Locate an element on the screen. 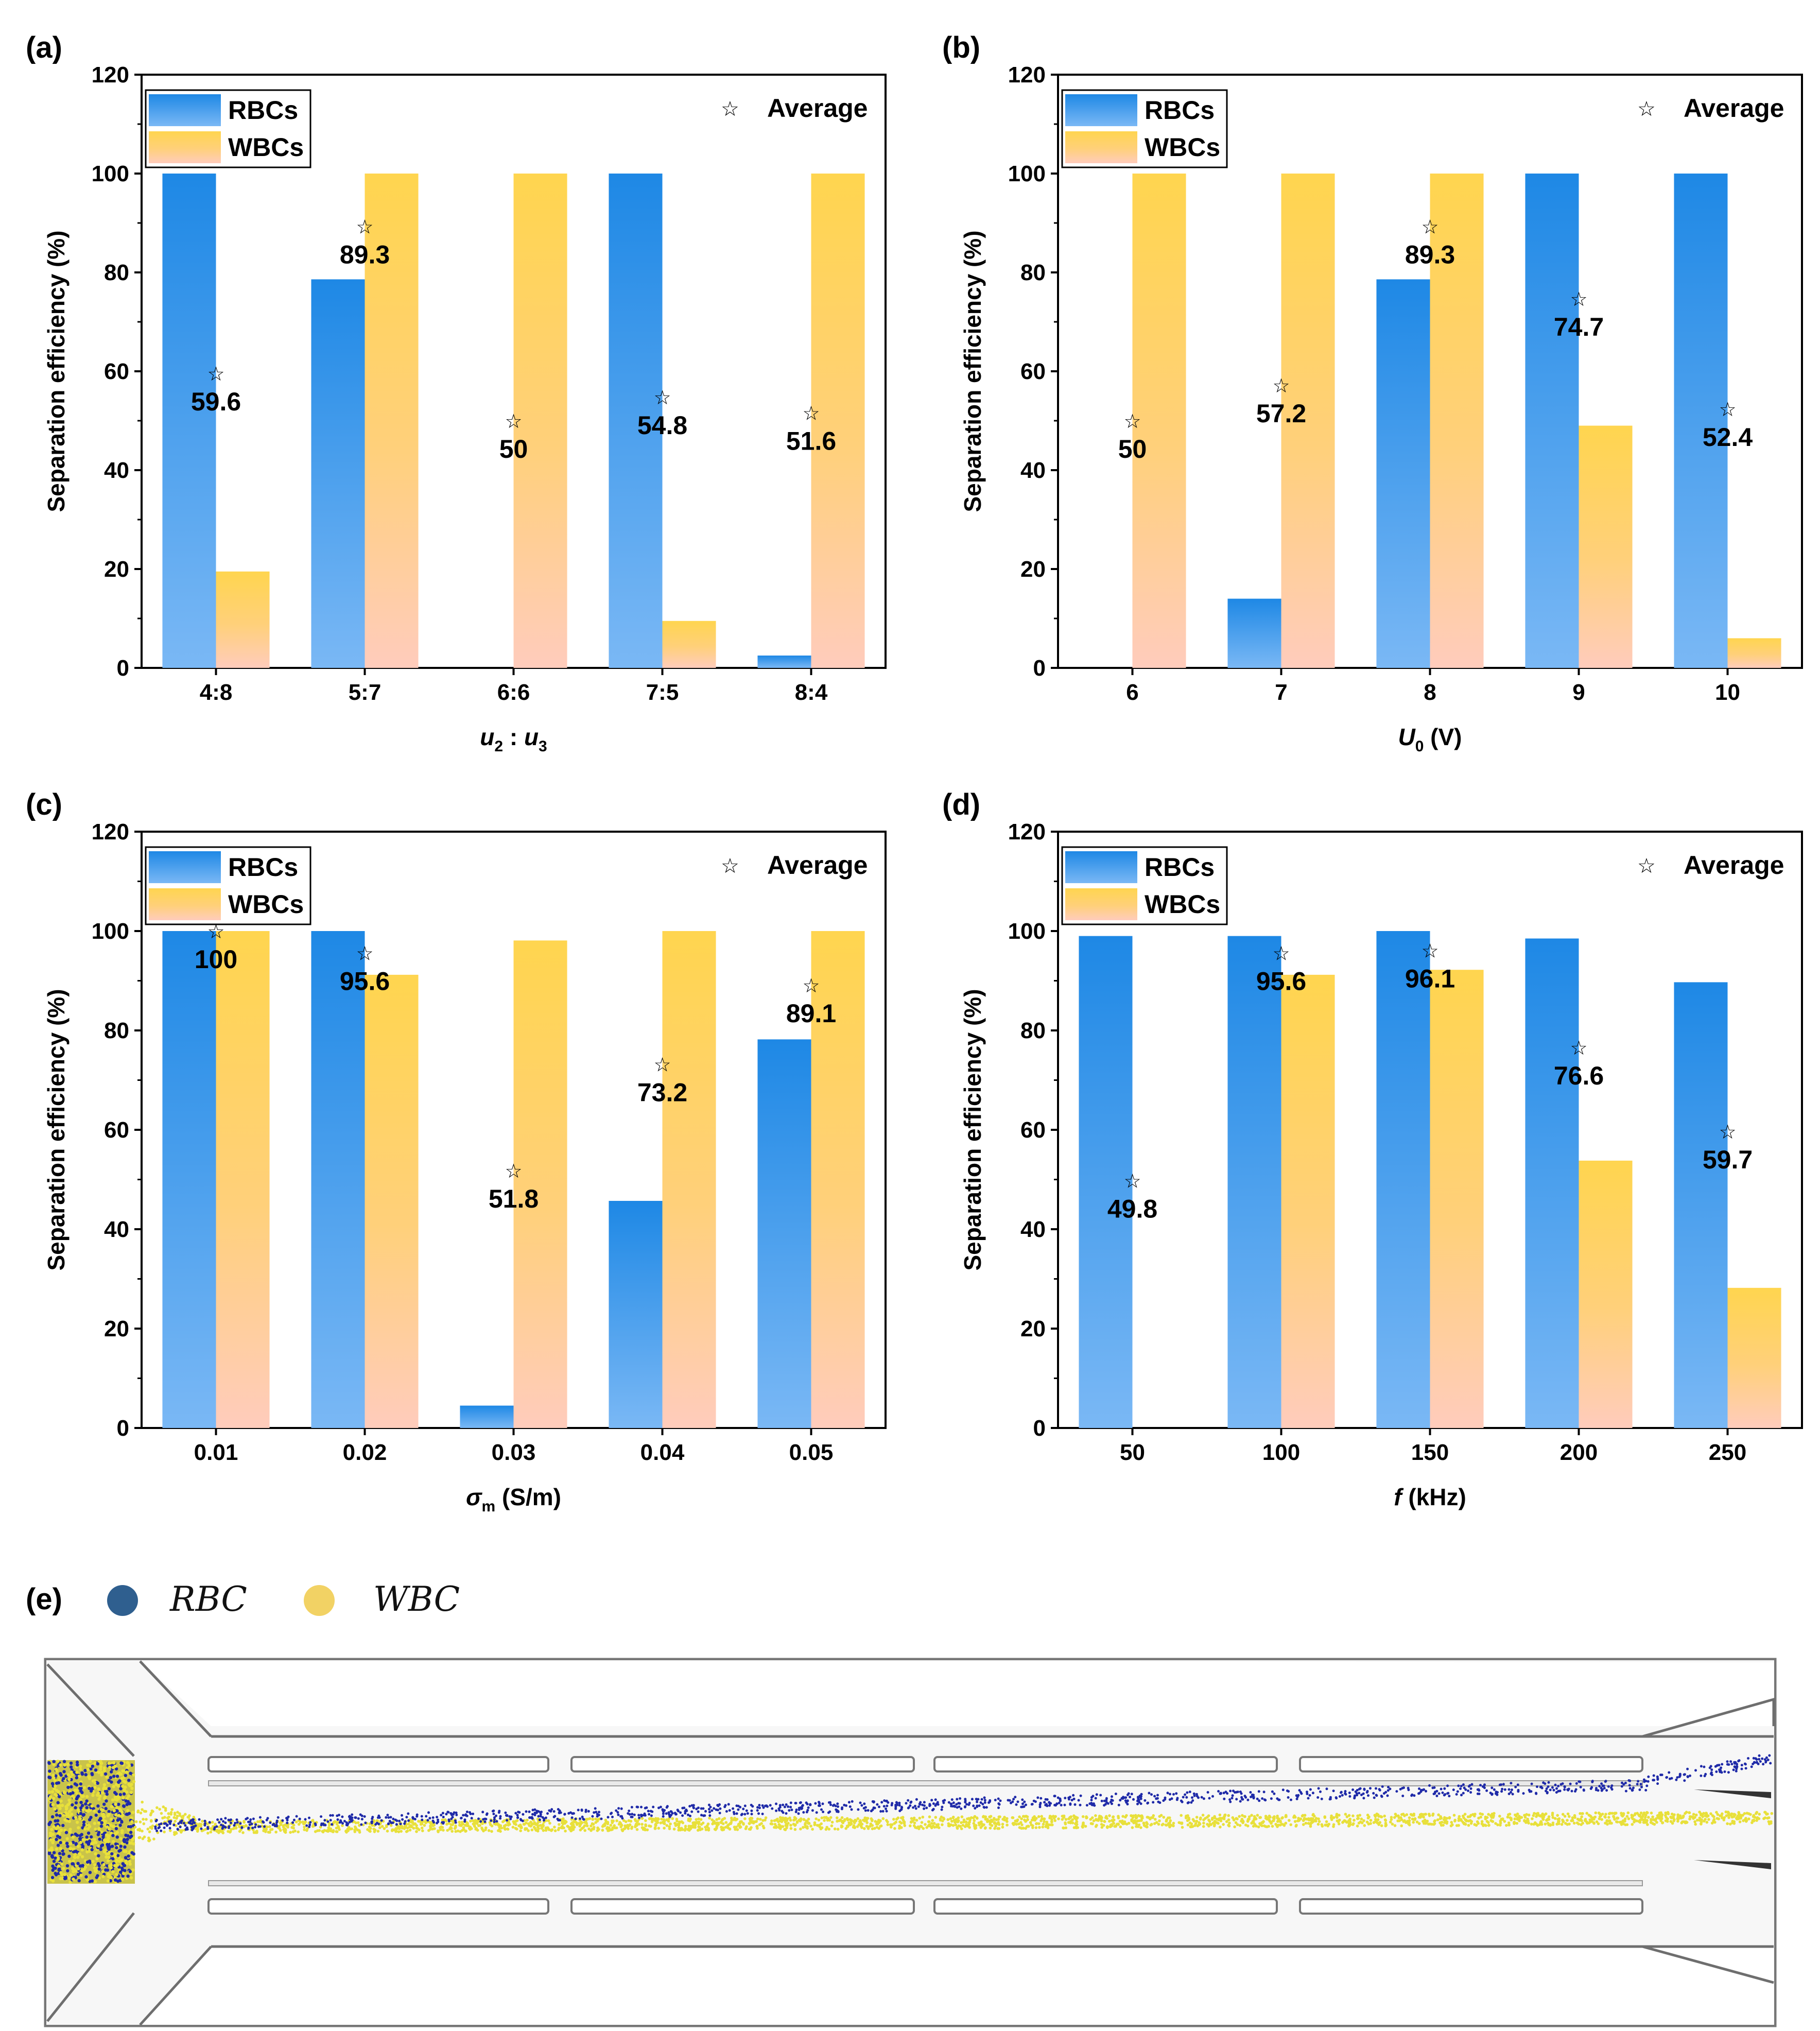 The width and height of the screenshot is (1820, 2031). outlet-upper-wall is located at coordinates (1708, 1718).